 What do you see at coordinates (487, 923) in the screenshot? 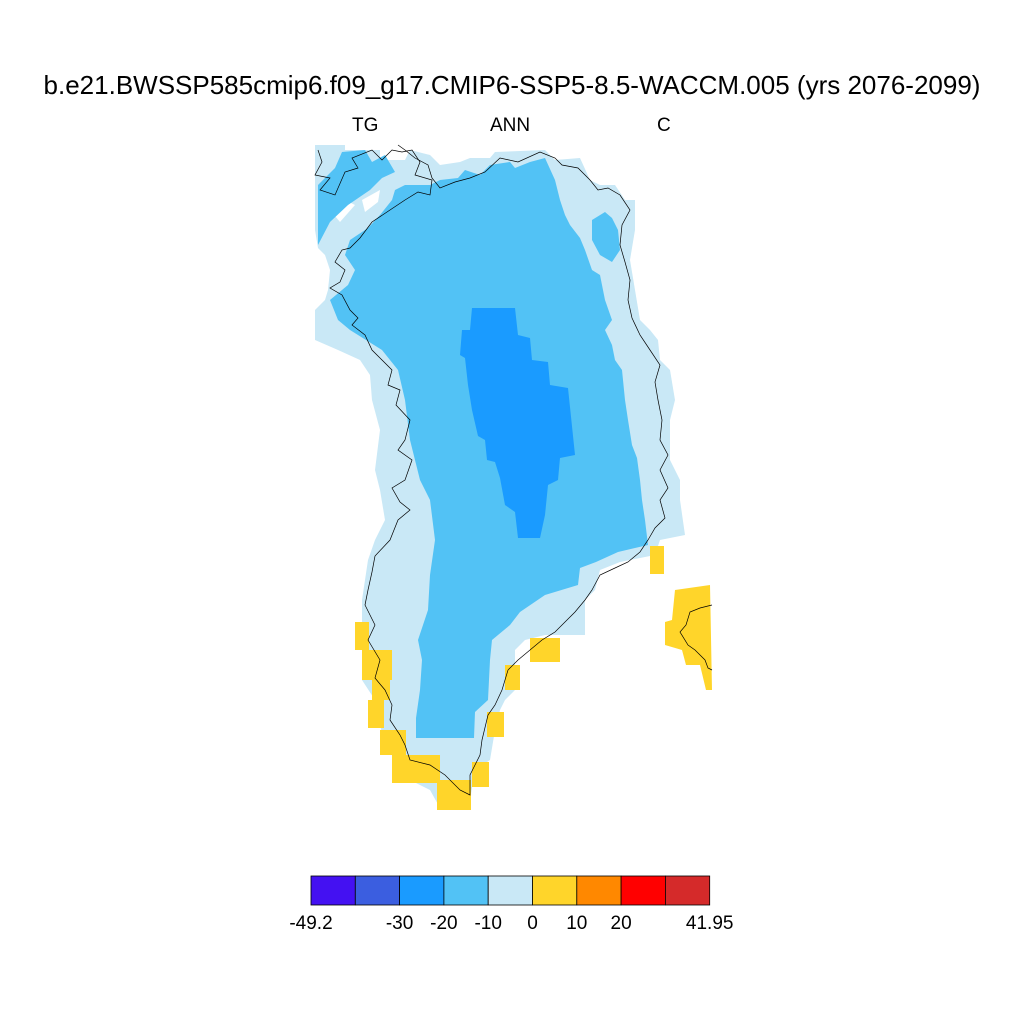
I see `colorbar-label-3: -10` at bounding box center [487, 923].